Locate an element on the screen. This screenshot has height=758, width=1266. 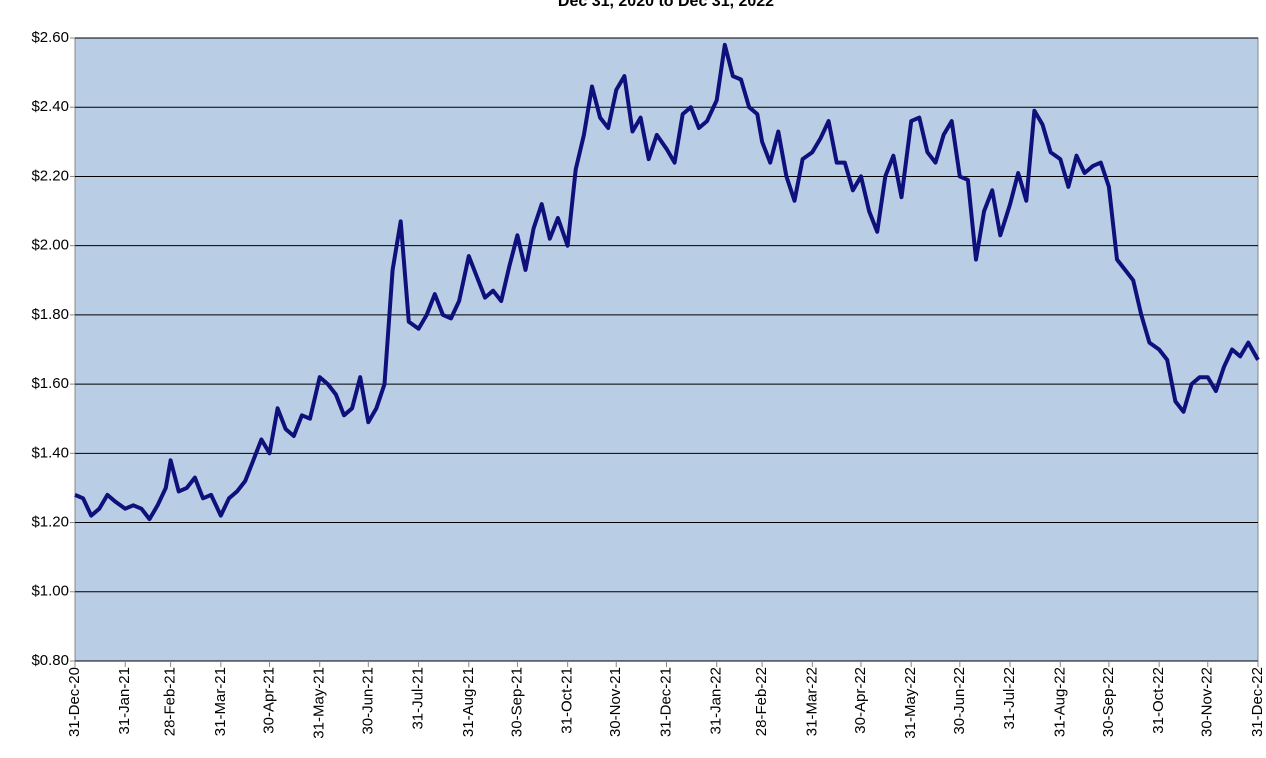
y-tick-label: $2.20 is located at coordinates (50, 175).